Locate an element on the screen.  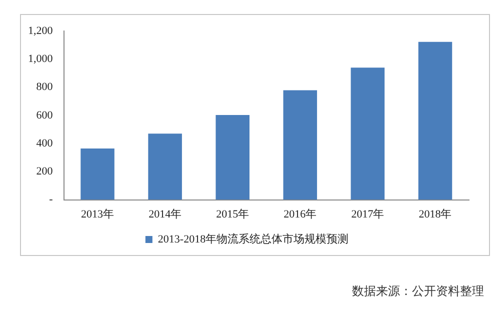
y-tick-label: 600 is located at coordinates (45, 115).